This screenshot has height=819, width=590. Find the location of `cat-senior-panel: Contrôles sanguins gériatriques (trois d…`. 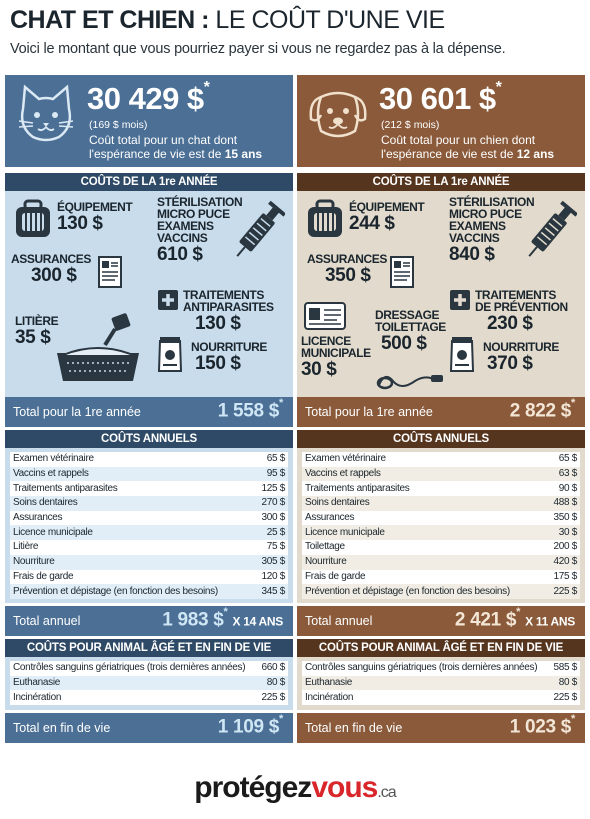

cat-senior-panel: Contrôles sanguins gériatriques (trois d… is located at coordinates (149, 683).